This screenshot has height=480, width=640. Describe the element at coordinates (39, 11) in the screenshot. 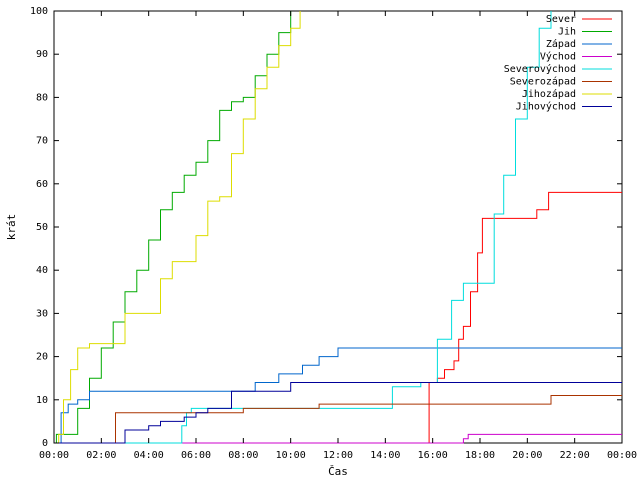

I see `y-tick-label: 100` at that location.